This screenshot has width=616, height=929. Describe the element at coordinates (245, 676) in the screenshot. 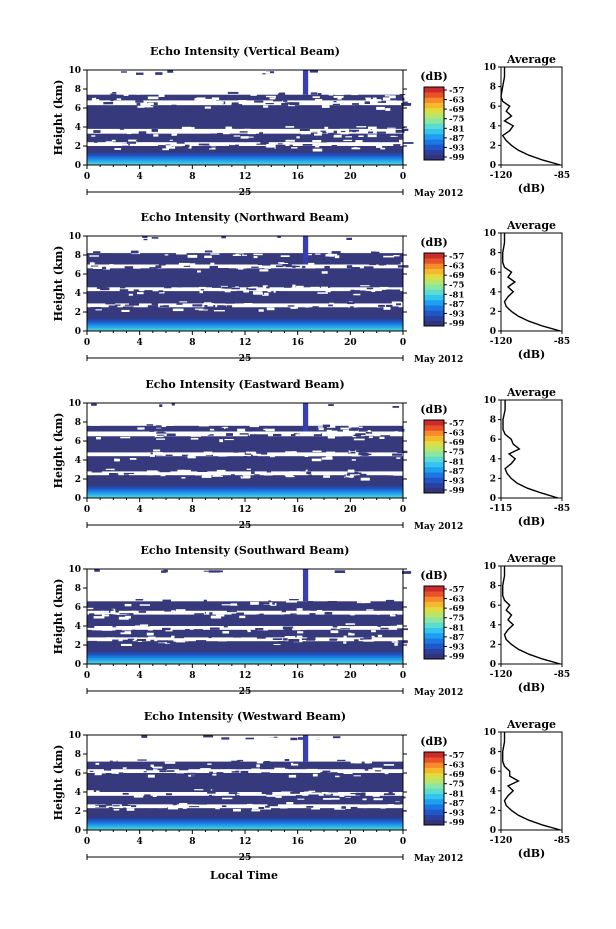

I see `x-tick-label: 12` at that location.